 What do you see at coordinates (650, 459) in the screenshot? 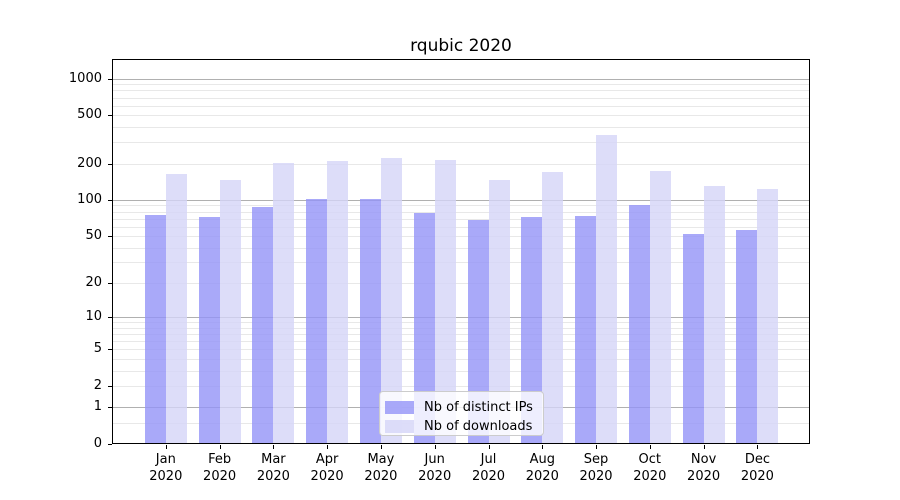
I see `x-tick-month-oct: Oct` at bounding box center [650, 459].